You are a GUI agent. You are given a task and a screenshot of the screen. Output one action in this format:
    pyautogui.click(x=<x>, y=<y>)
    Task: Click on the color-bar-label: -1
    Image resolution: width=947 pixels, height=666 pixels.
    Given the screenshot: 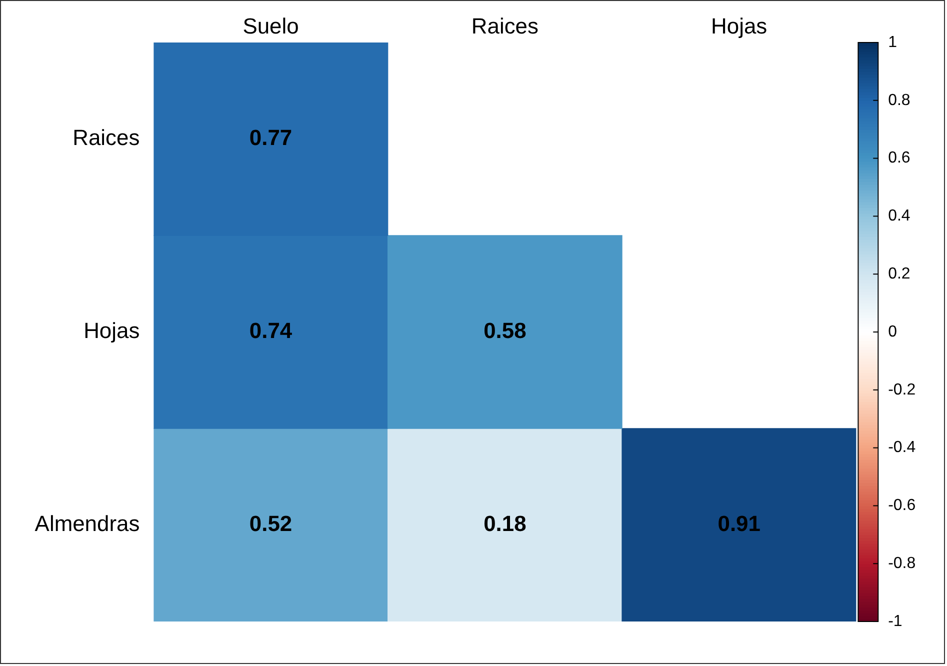 What is the action you would take?
    pyautogui.click(x=895, y=621)
    